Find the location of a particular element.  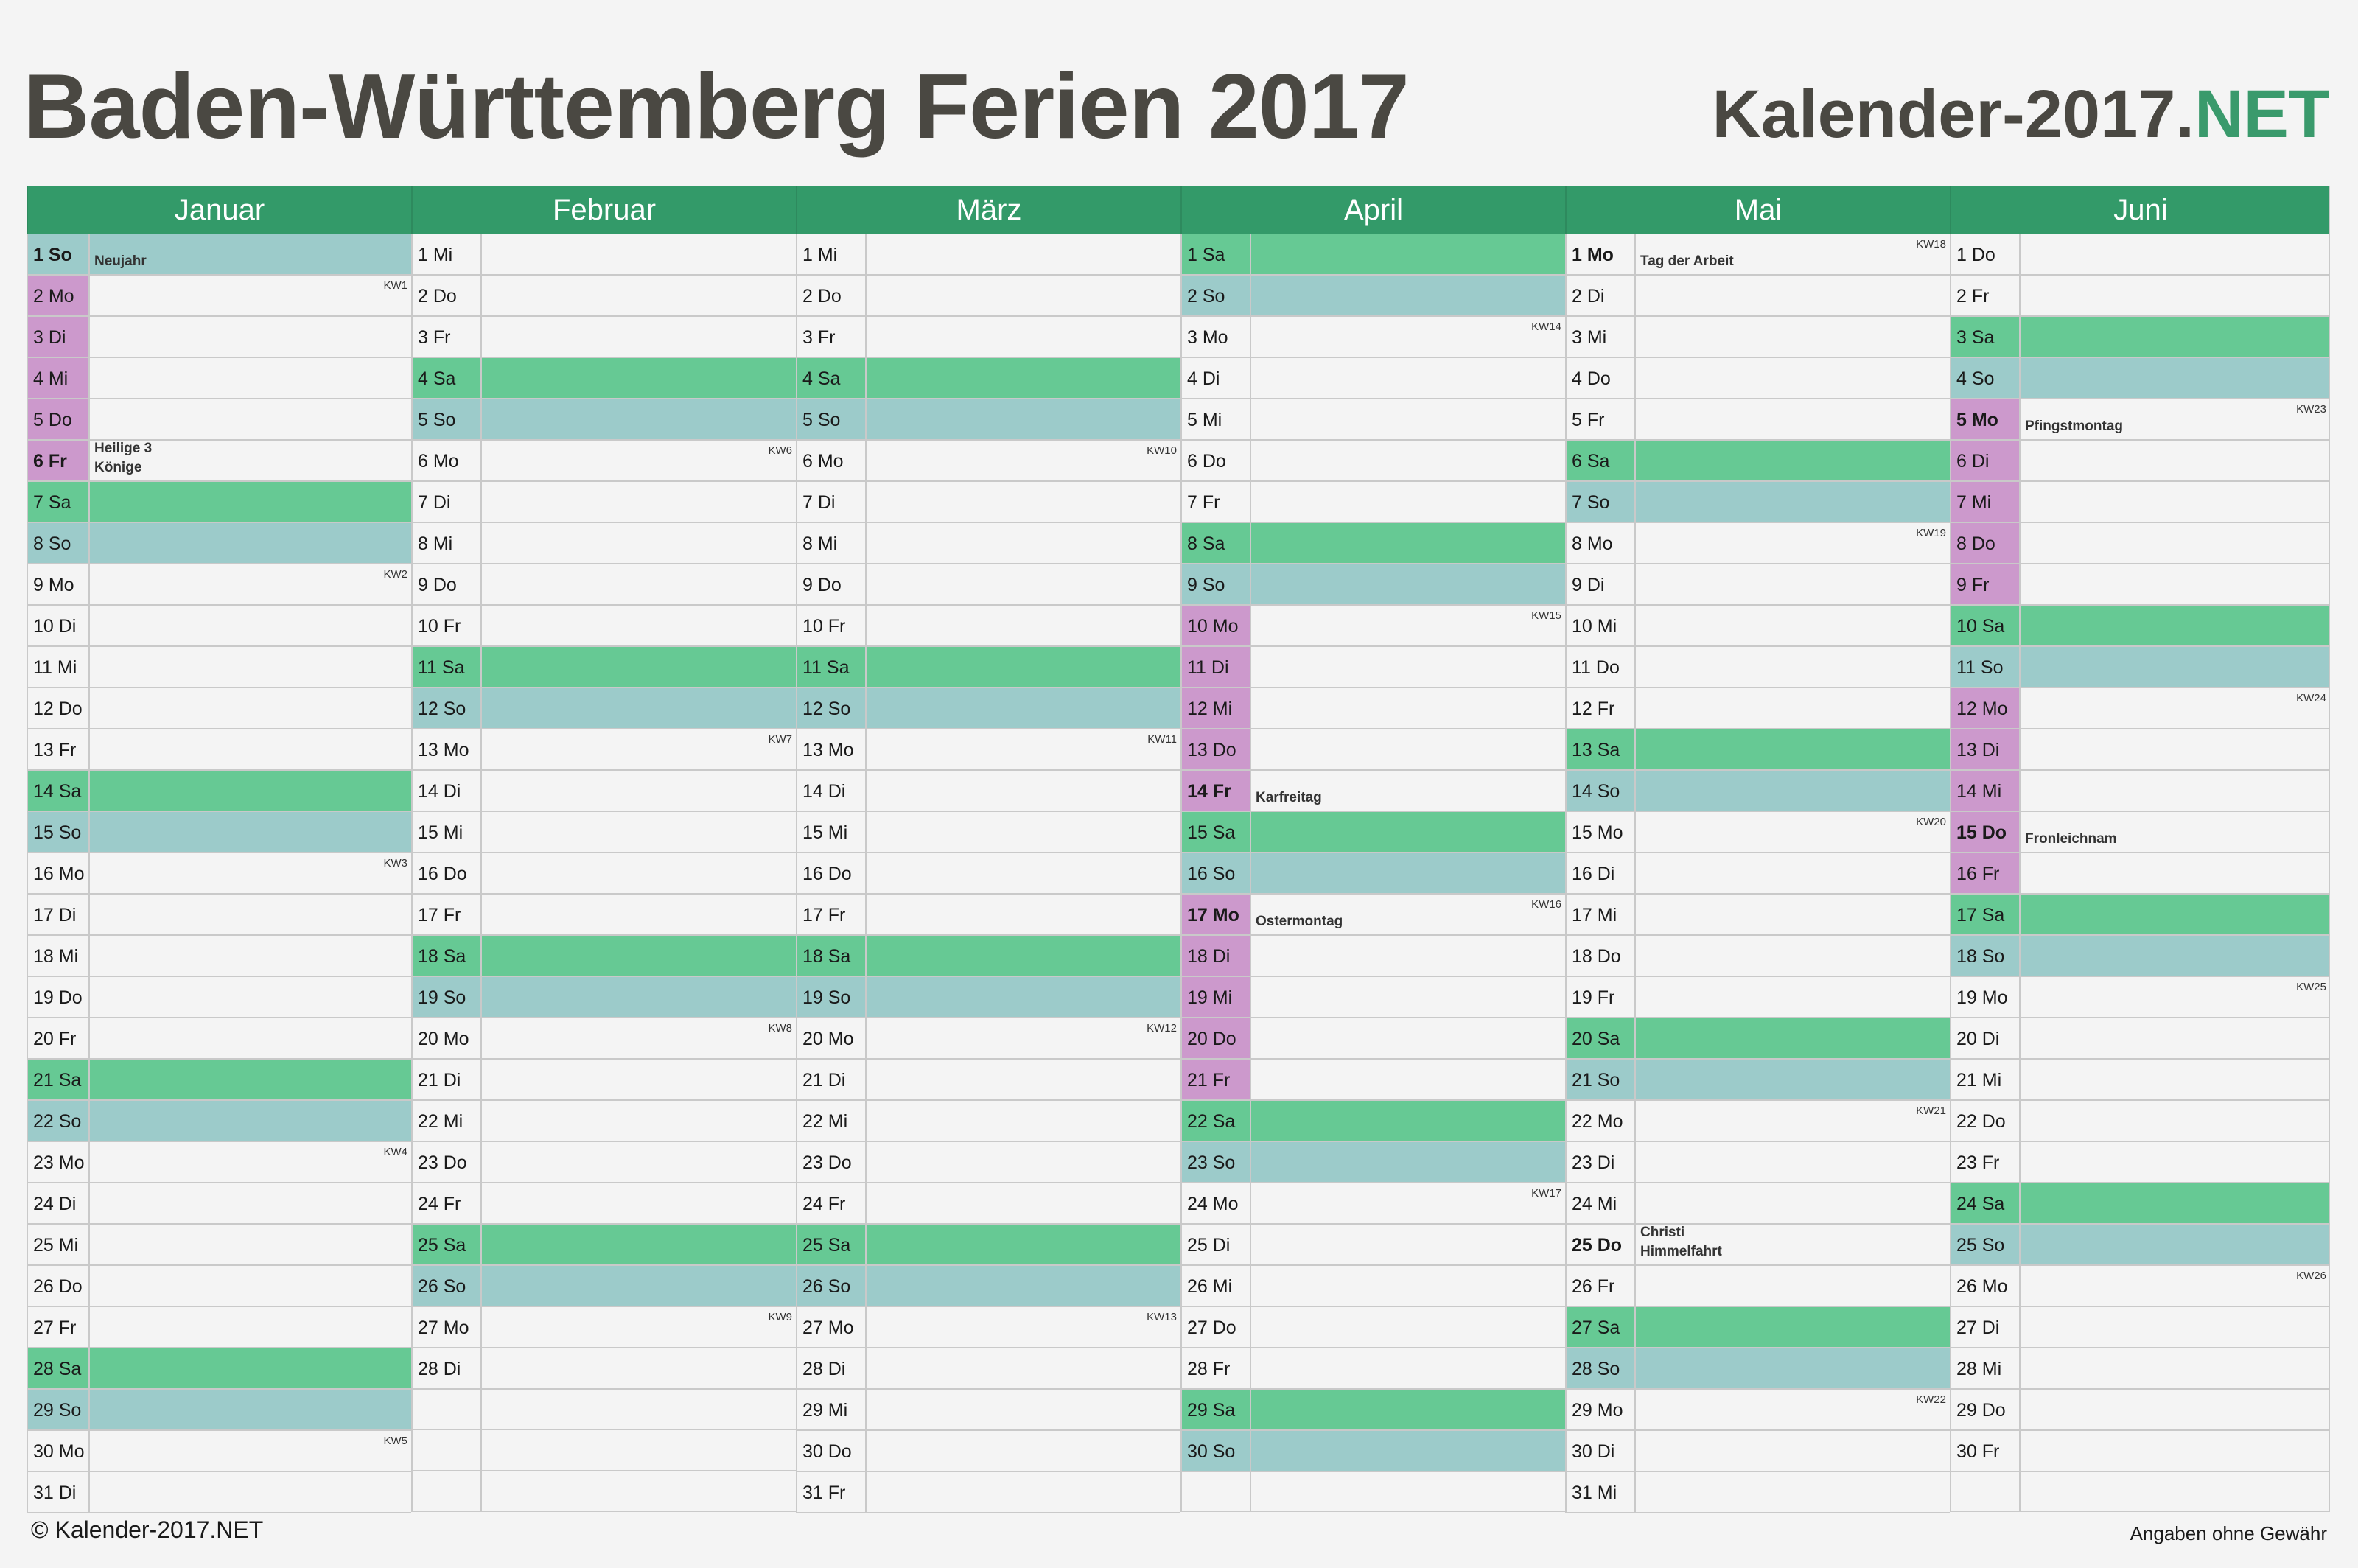

week-number: KW5 is located at coordinates (395, 1441).